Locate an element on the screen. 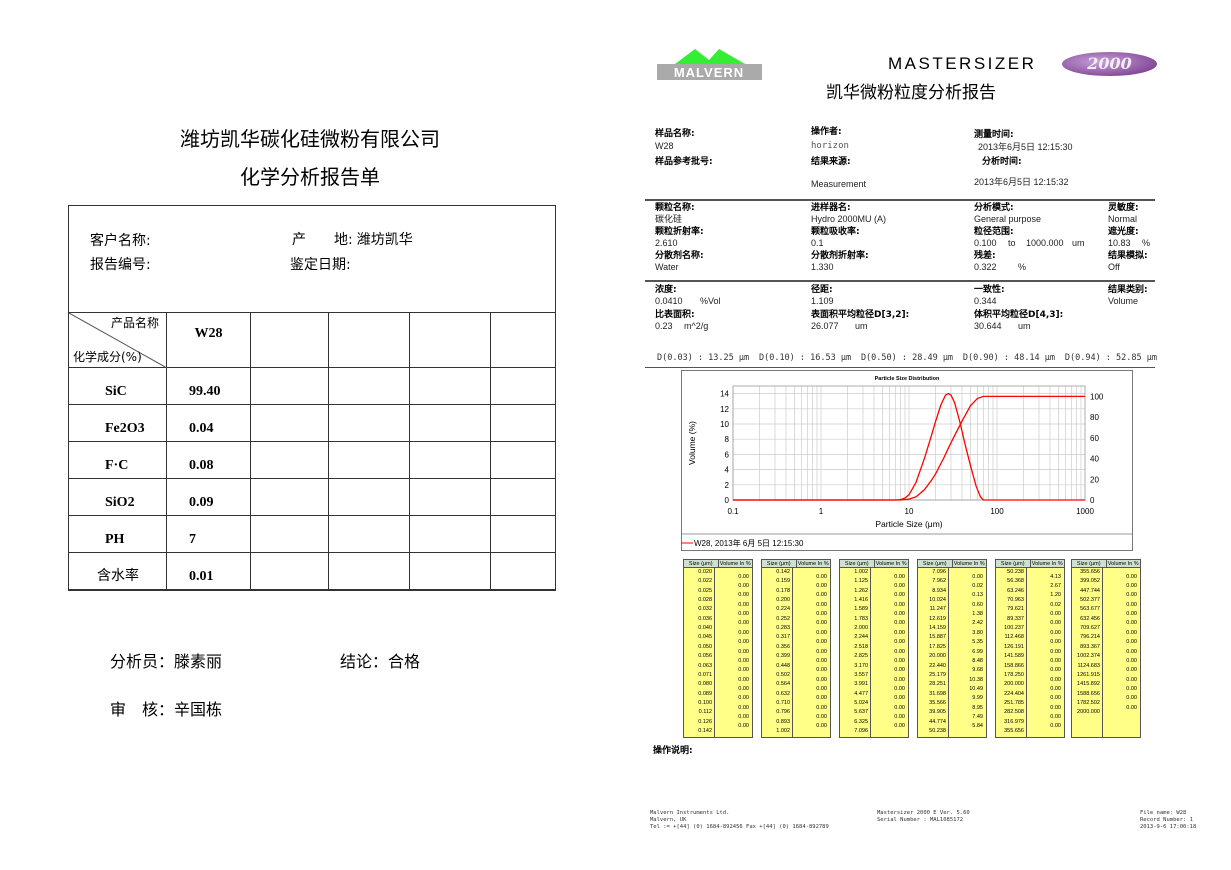  volume-cell: 5.84 is located at coordinates (977, 726).